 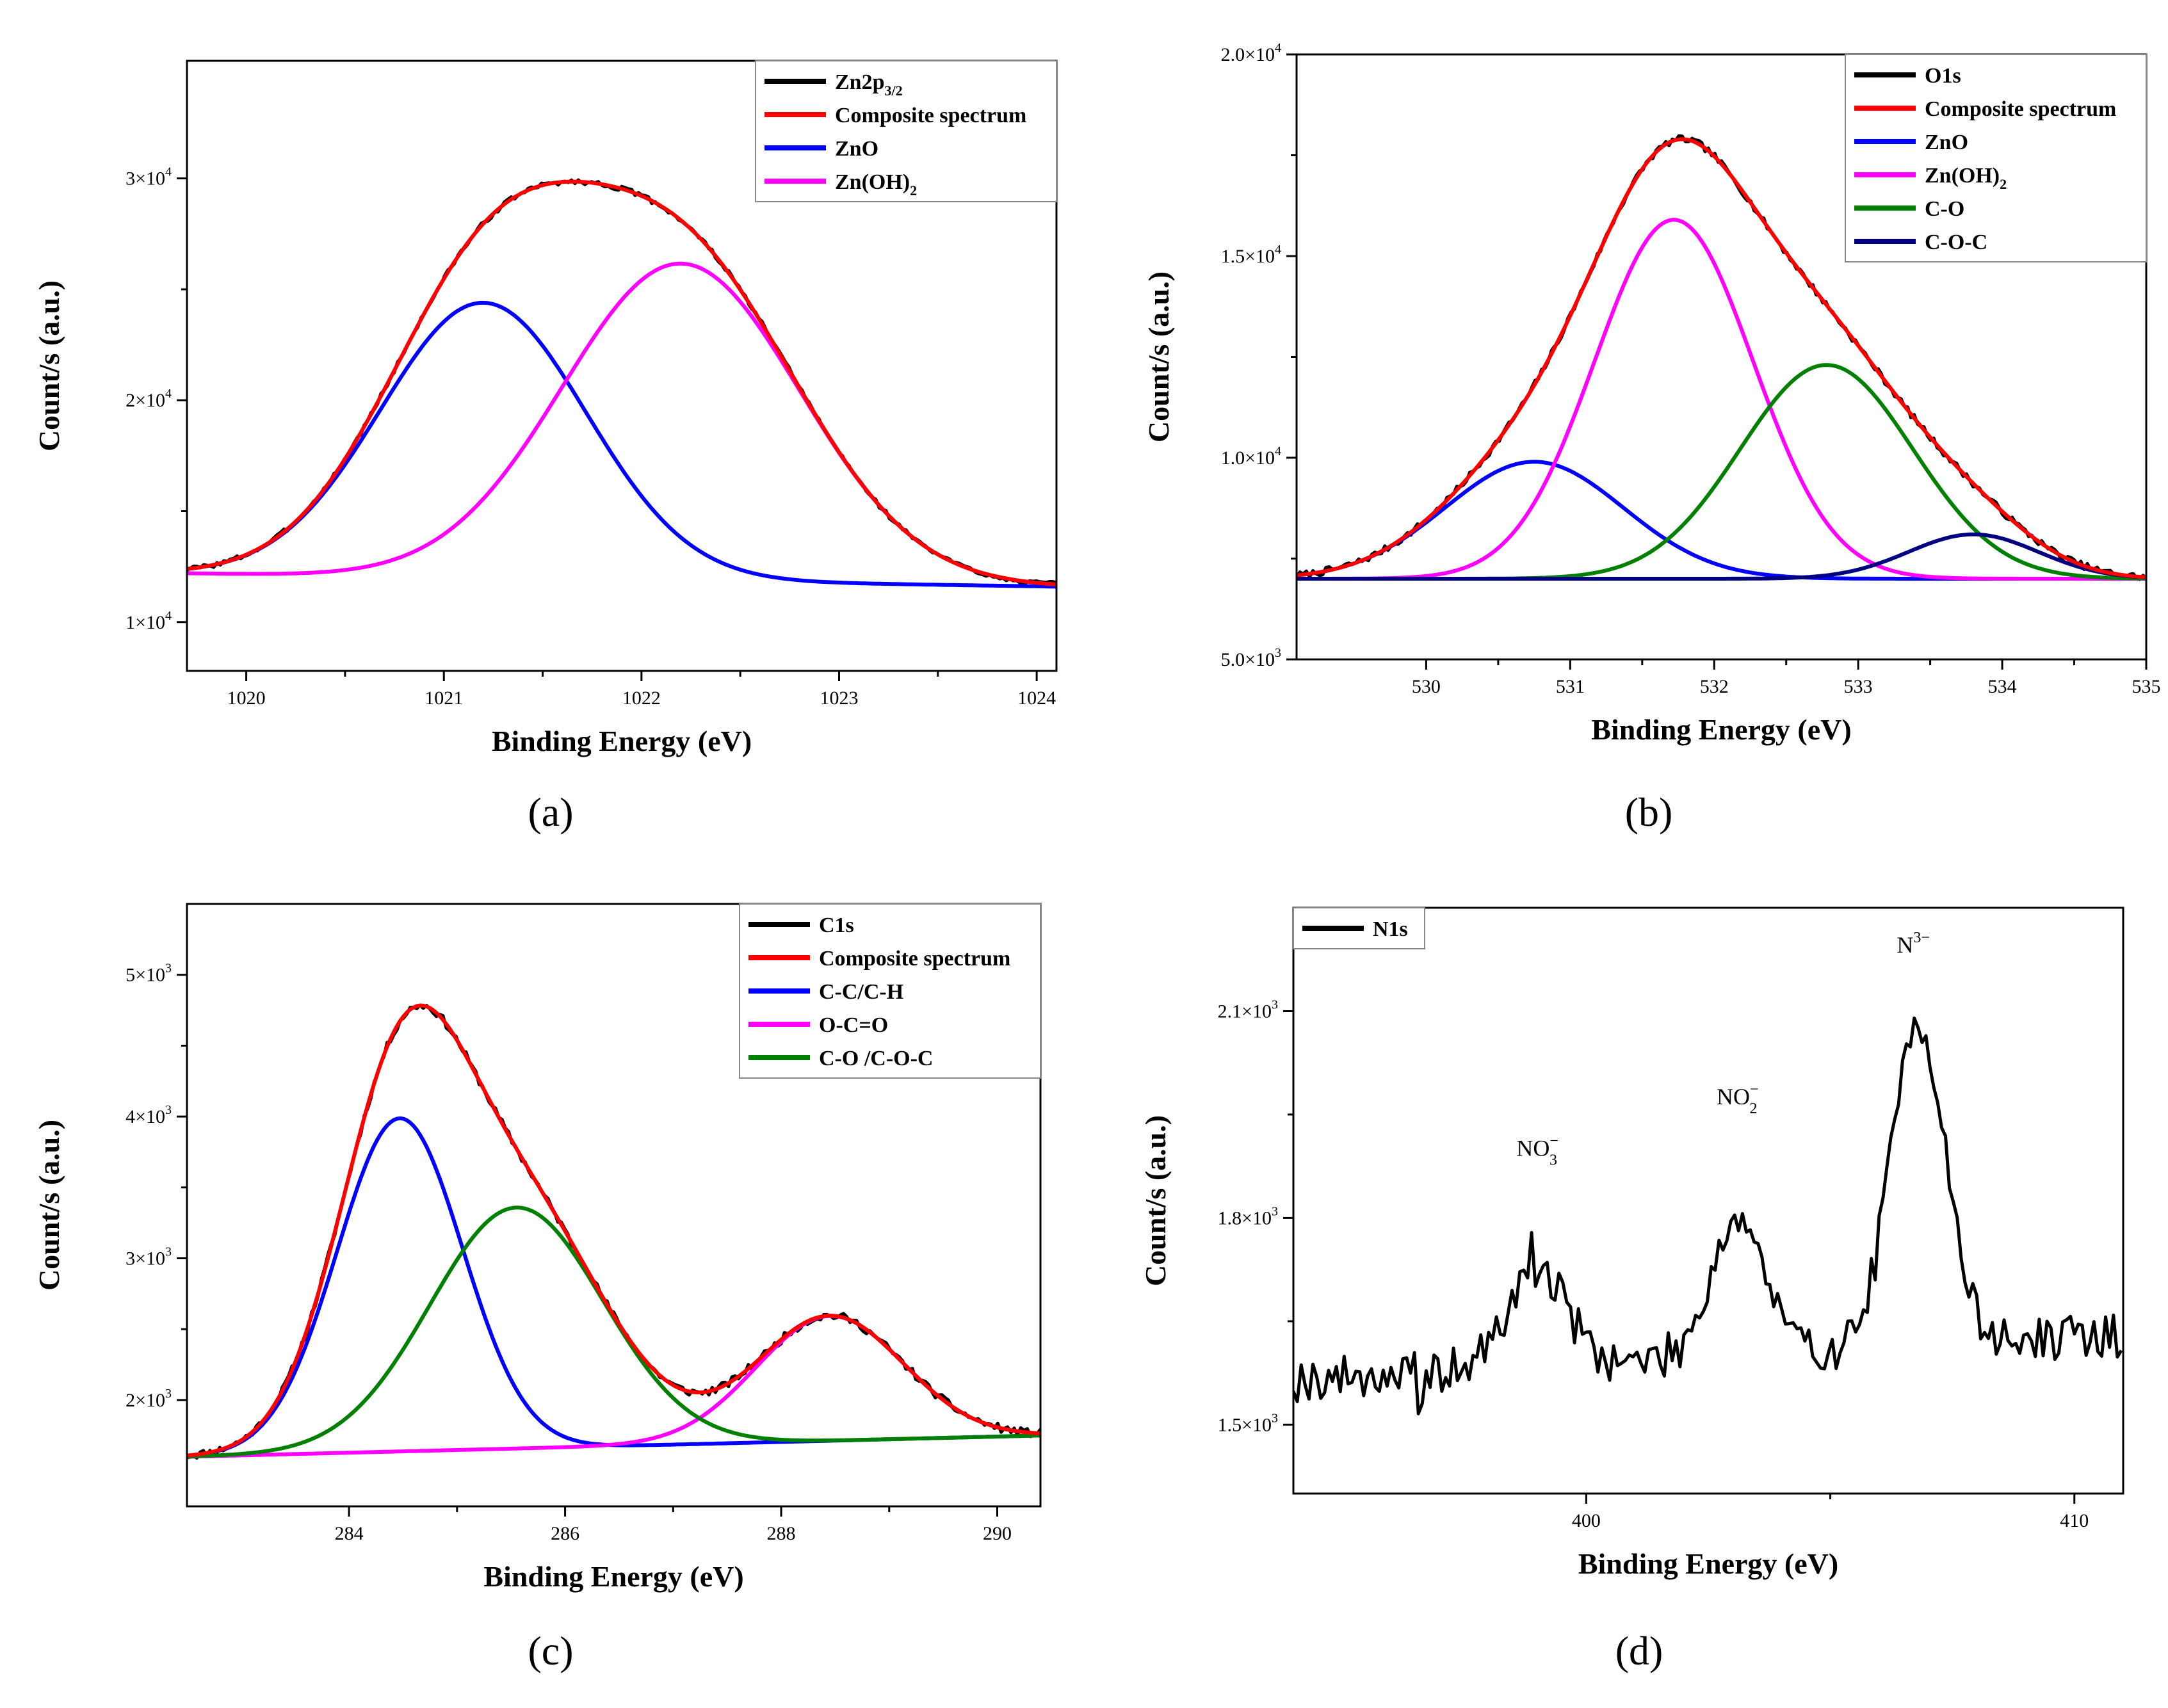 What do you see at coordinates (1570, 686) in the screenshot?
I see `x-tick-label-b: 531` at bounding box center [1570, 686].